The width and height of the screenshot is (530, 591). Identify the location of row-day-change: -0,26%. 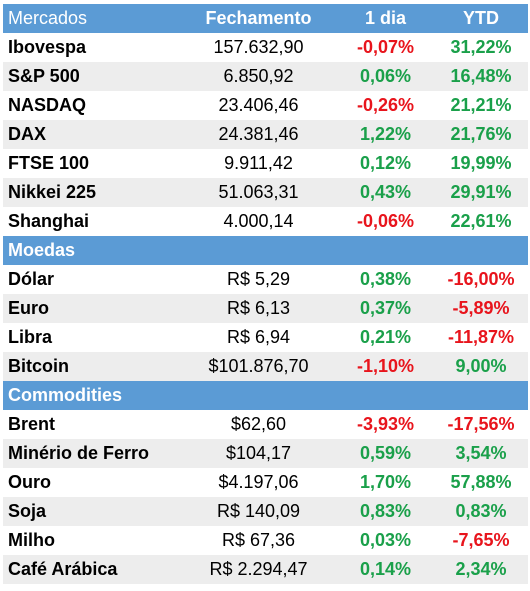
(385, 105).